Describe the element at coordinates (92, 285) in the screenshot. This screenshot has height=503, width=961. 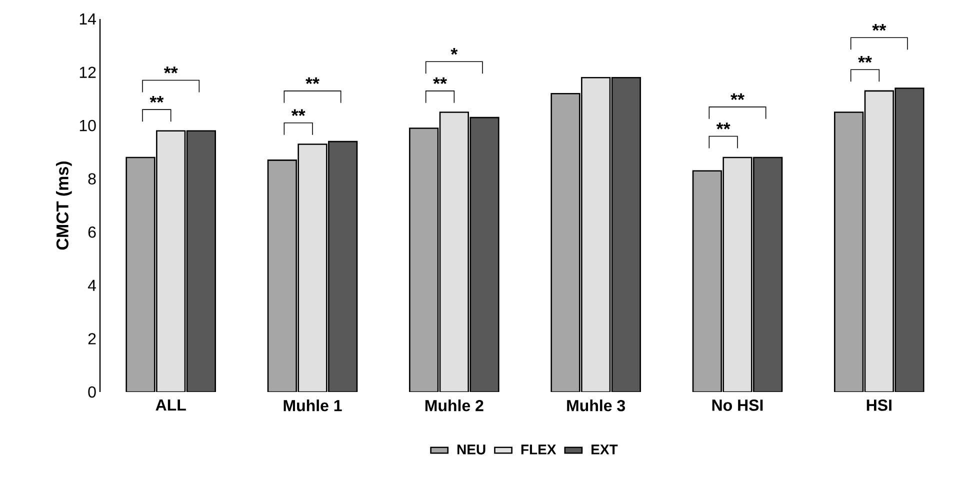
I see `y-tick-label: 4` at that location.